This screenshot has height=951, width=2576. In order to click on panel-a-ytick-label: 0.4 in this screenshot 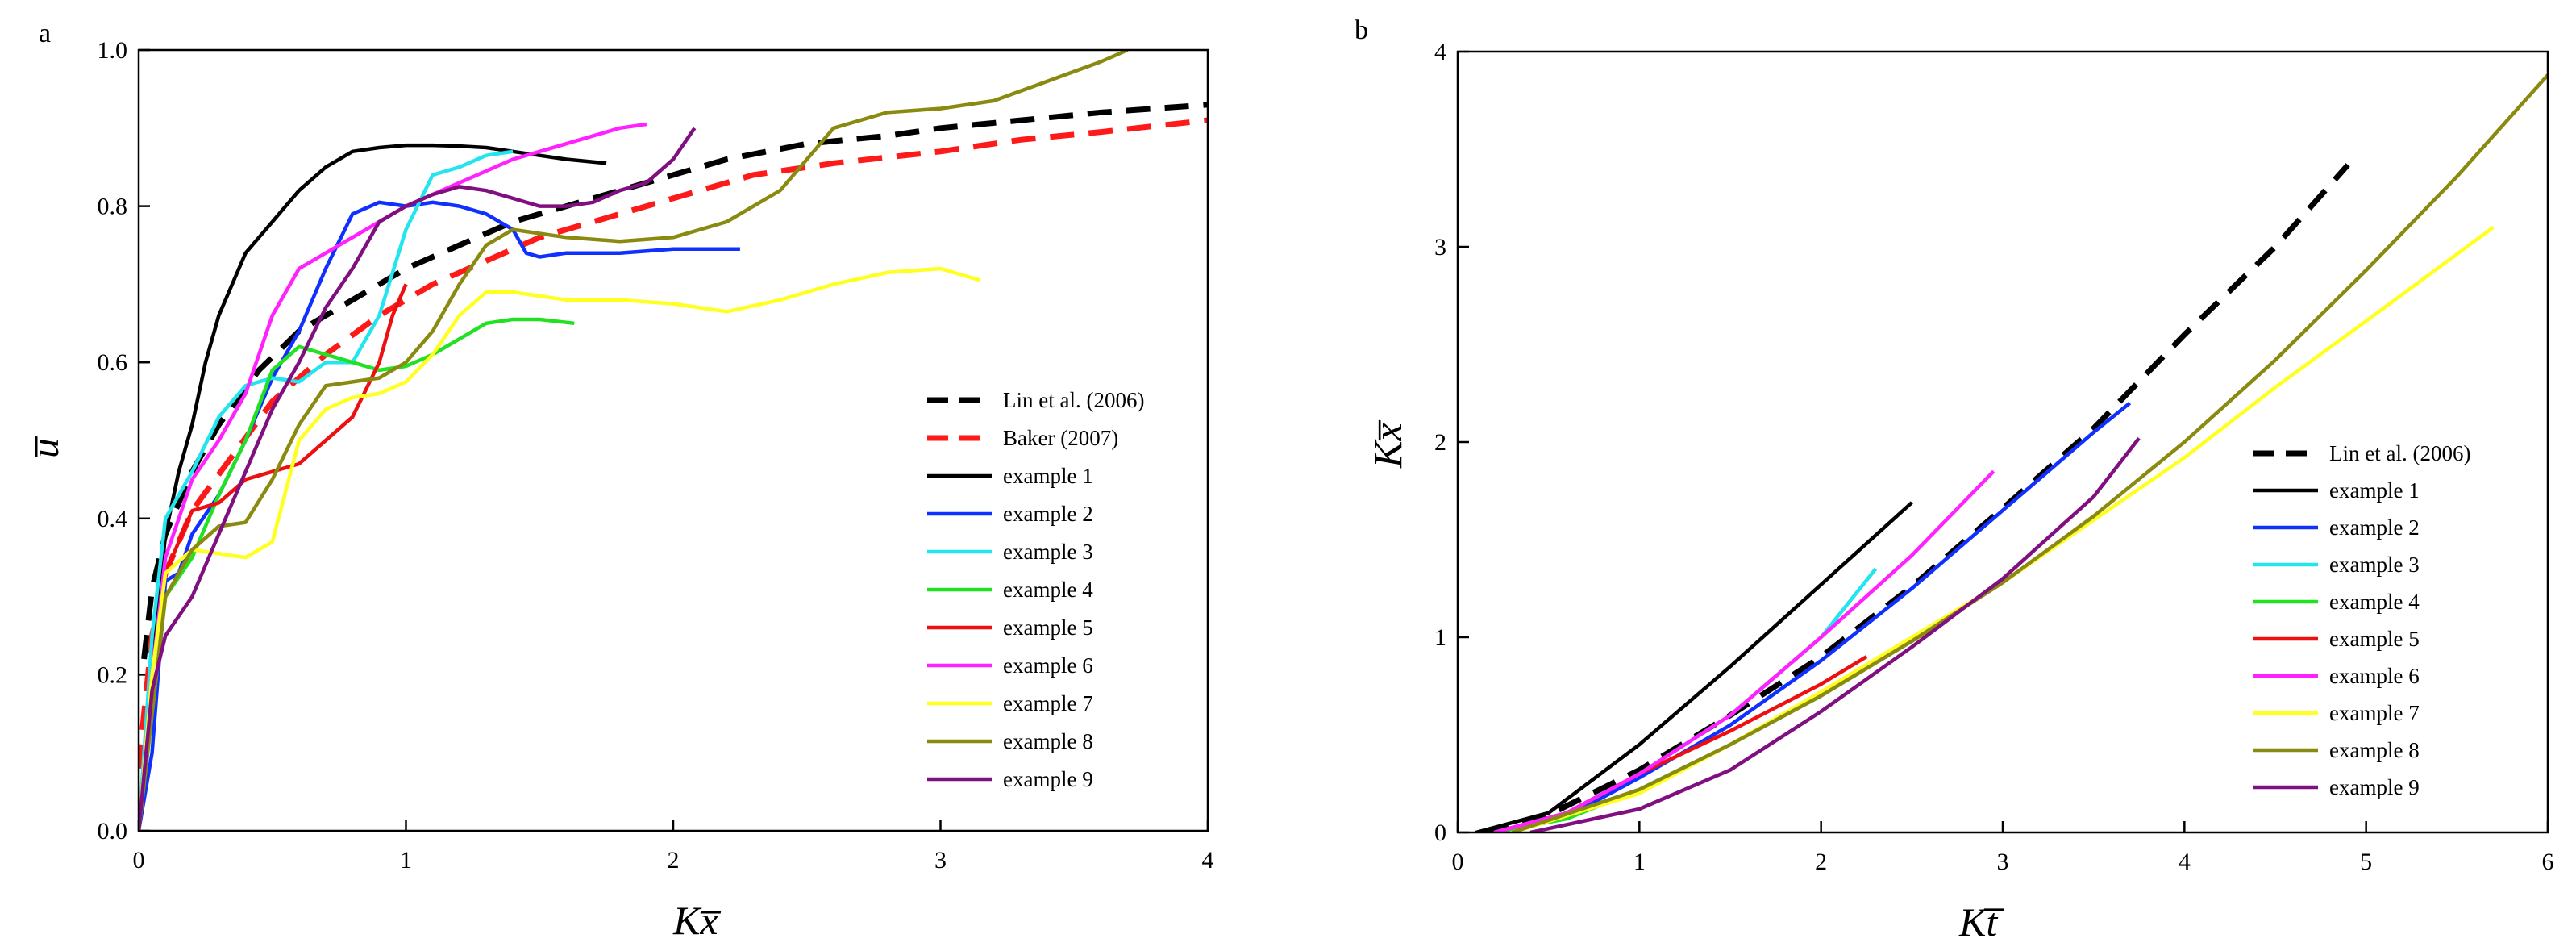, I will do `click(113, 519)`.